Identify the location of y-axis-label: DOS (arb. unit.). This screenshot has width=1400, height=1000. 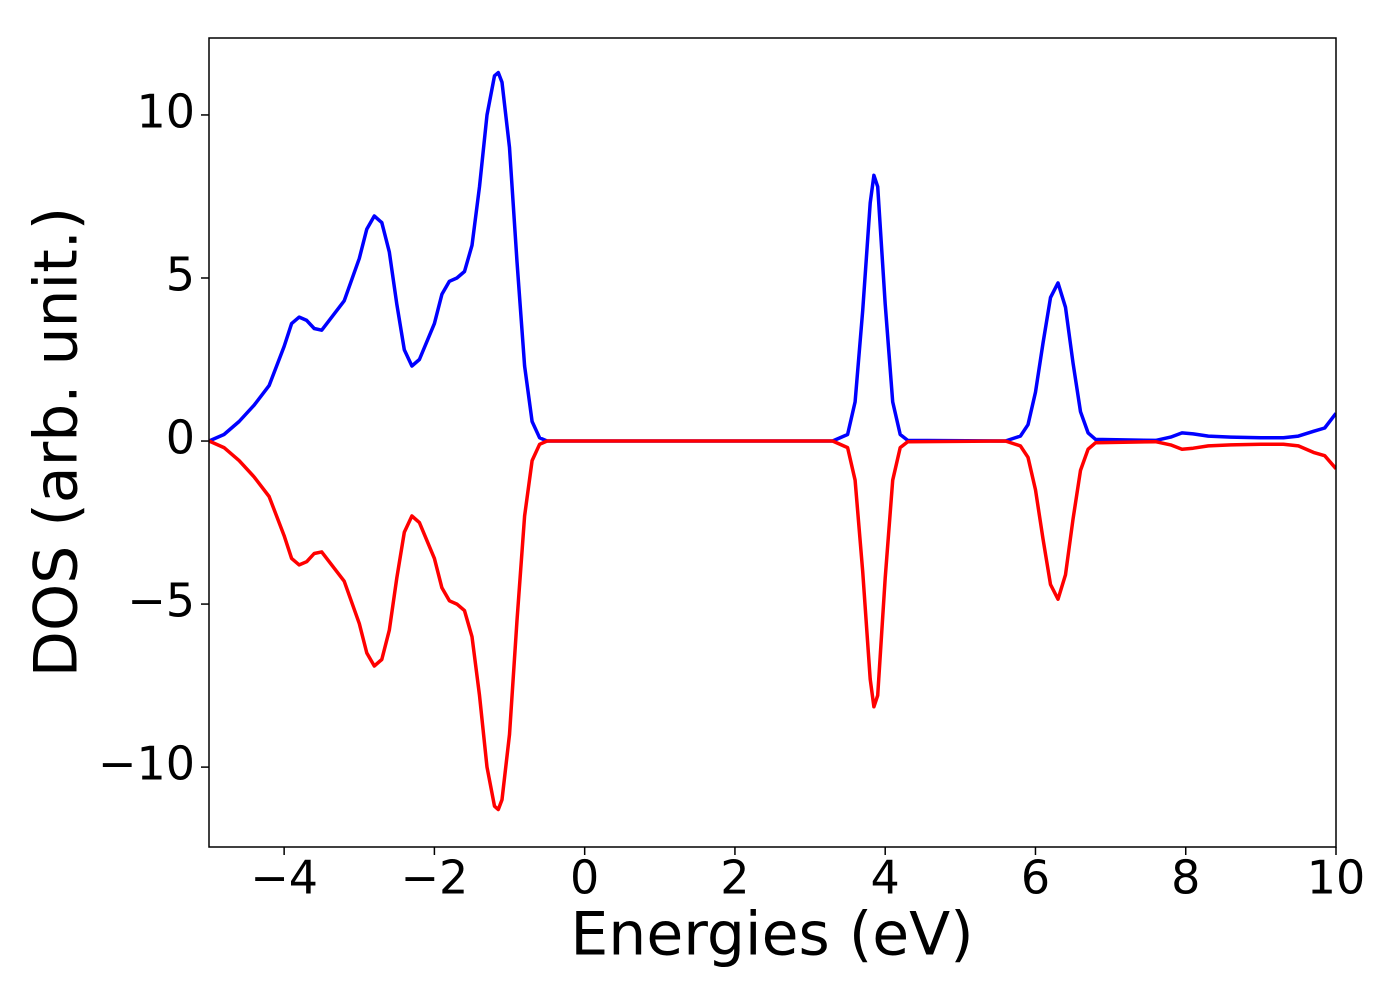
(57, 442).